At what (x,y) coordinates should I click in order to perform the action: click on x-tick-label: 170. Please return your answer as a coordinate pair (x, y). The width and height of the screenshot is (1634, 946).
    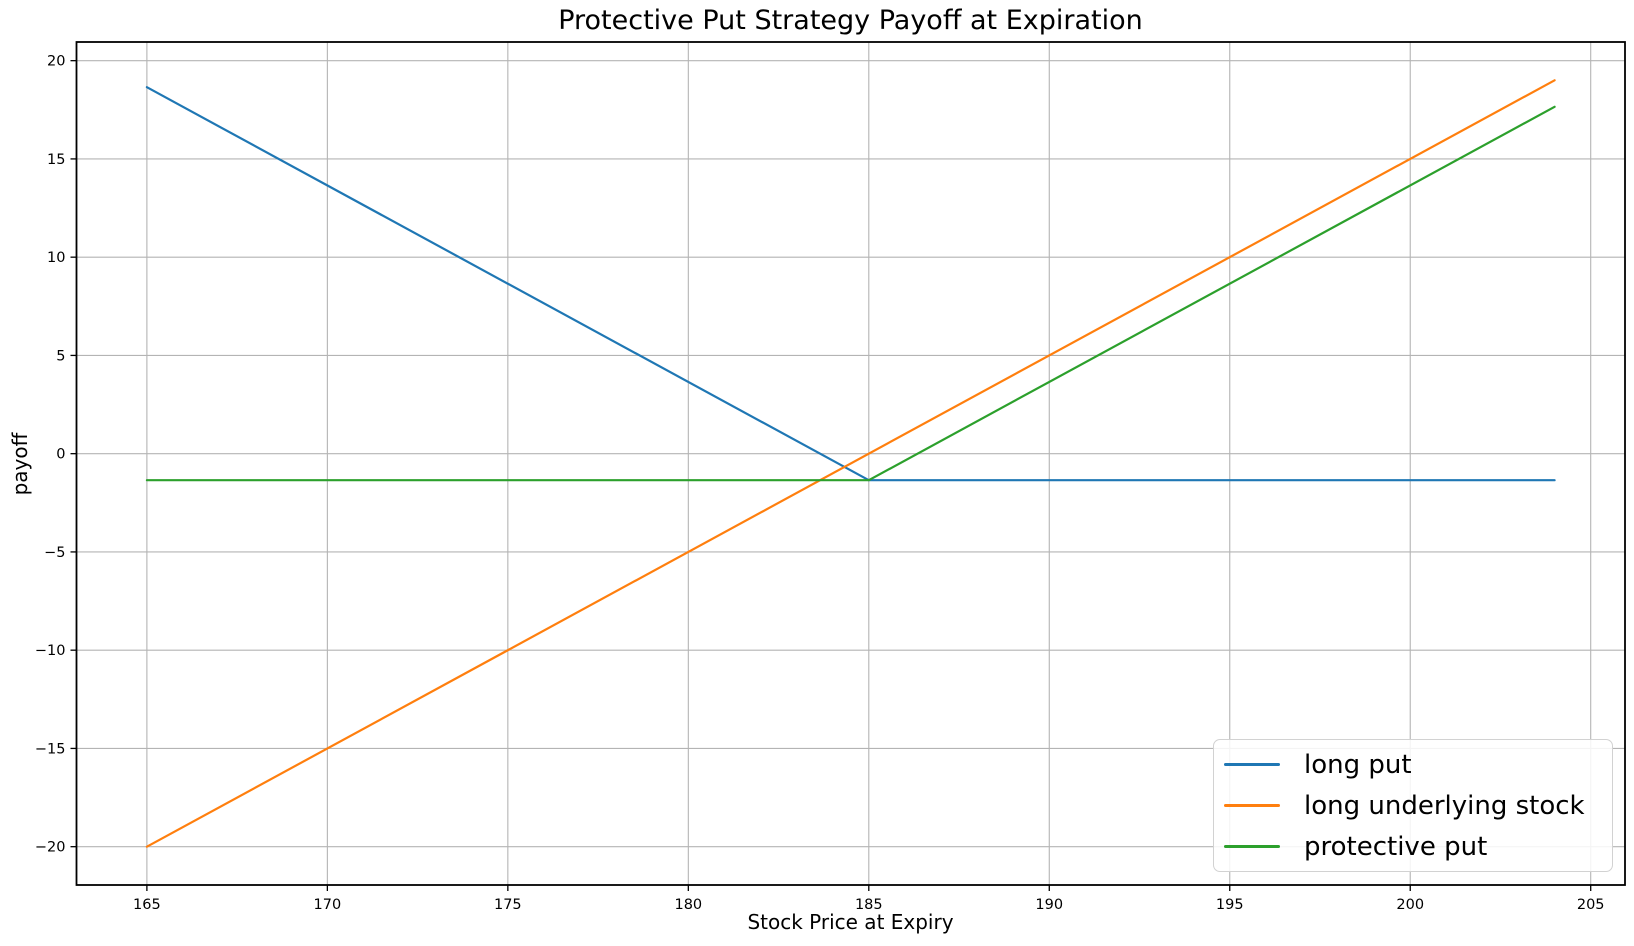
    Looking at the image, I should click on (328, 905).